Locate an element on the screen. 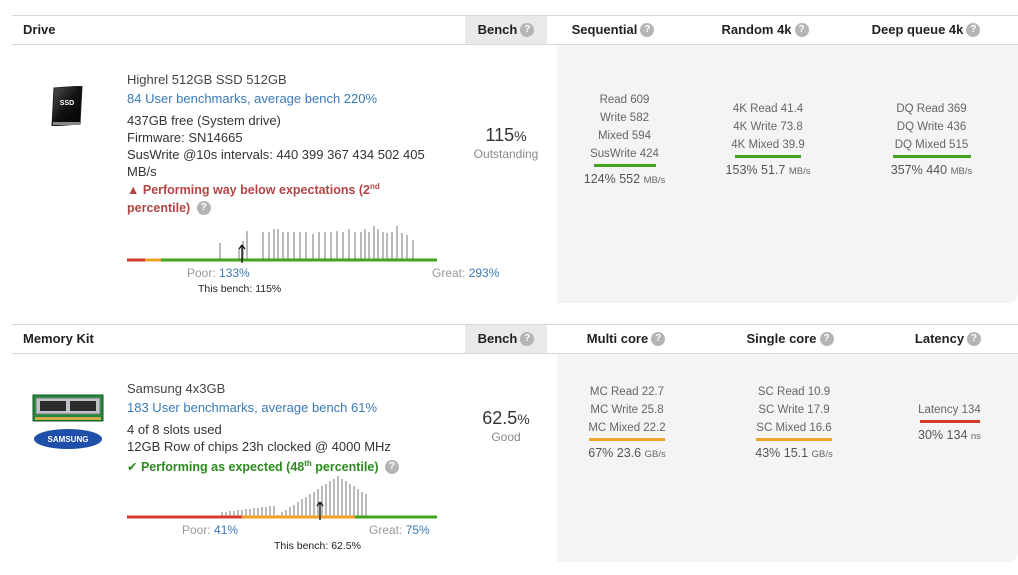  memory-good-sup: th is located at coordinates (308, 463).